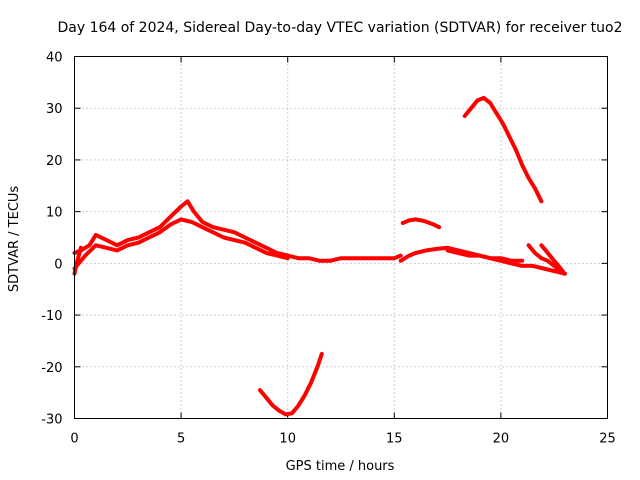 The width and height of the screenshot is (640, 480). What do you see at coordinates (485, 255) in the screenshot?
I see `satellite-track-late-b` at bounding box center [485, 255].